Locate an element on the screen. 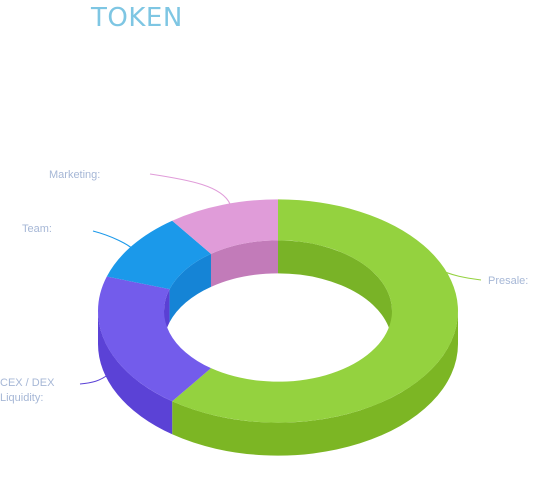  label-presale: Presale: is located at coordinates (508, 281).